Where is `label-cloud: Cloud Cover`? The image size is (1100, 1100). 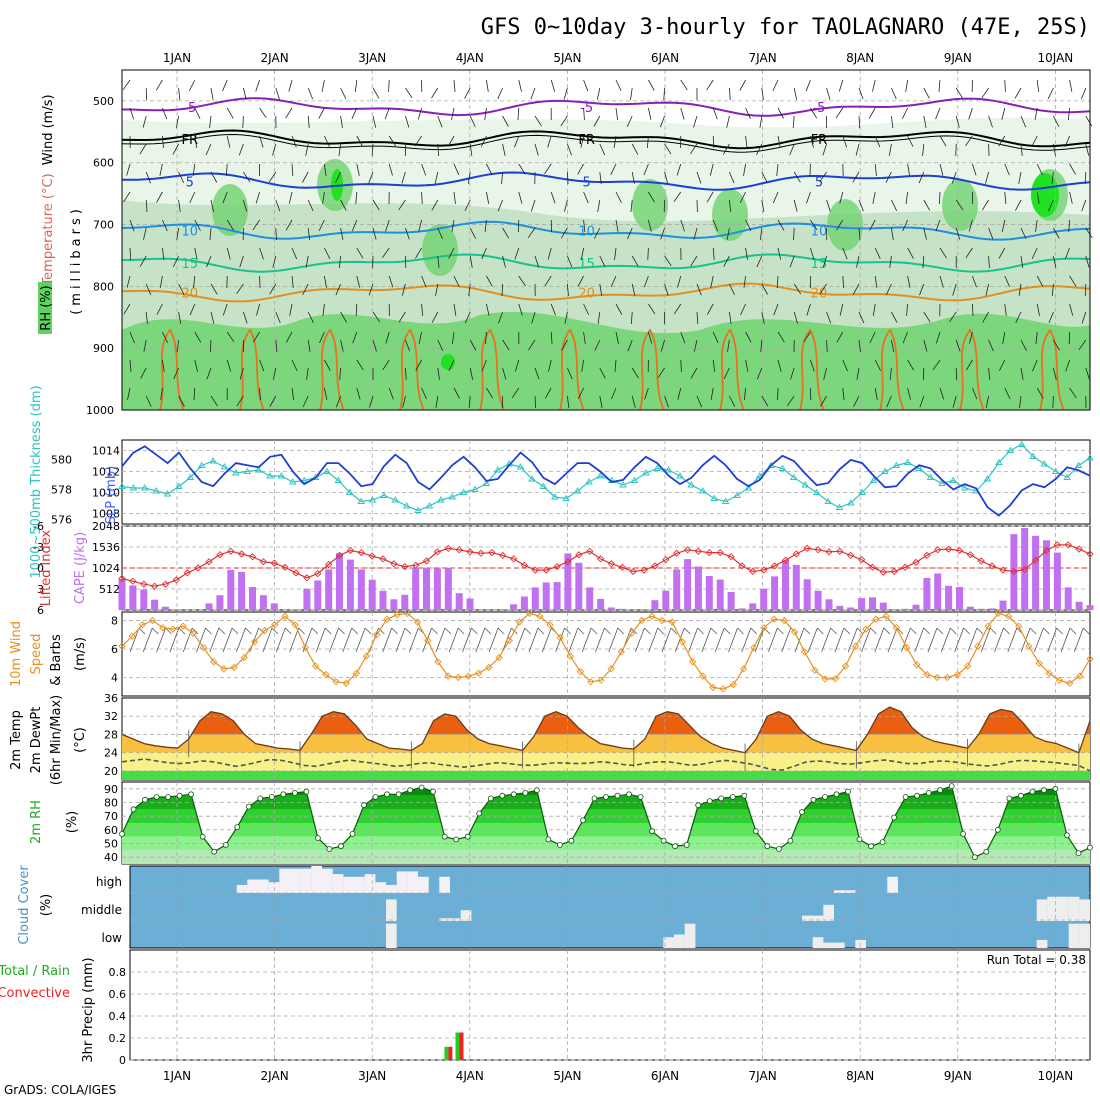
label-cloud: Cloud Cover is located at coordinates (24, 905).